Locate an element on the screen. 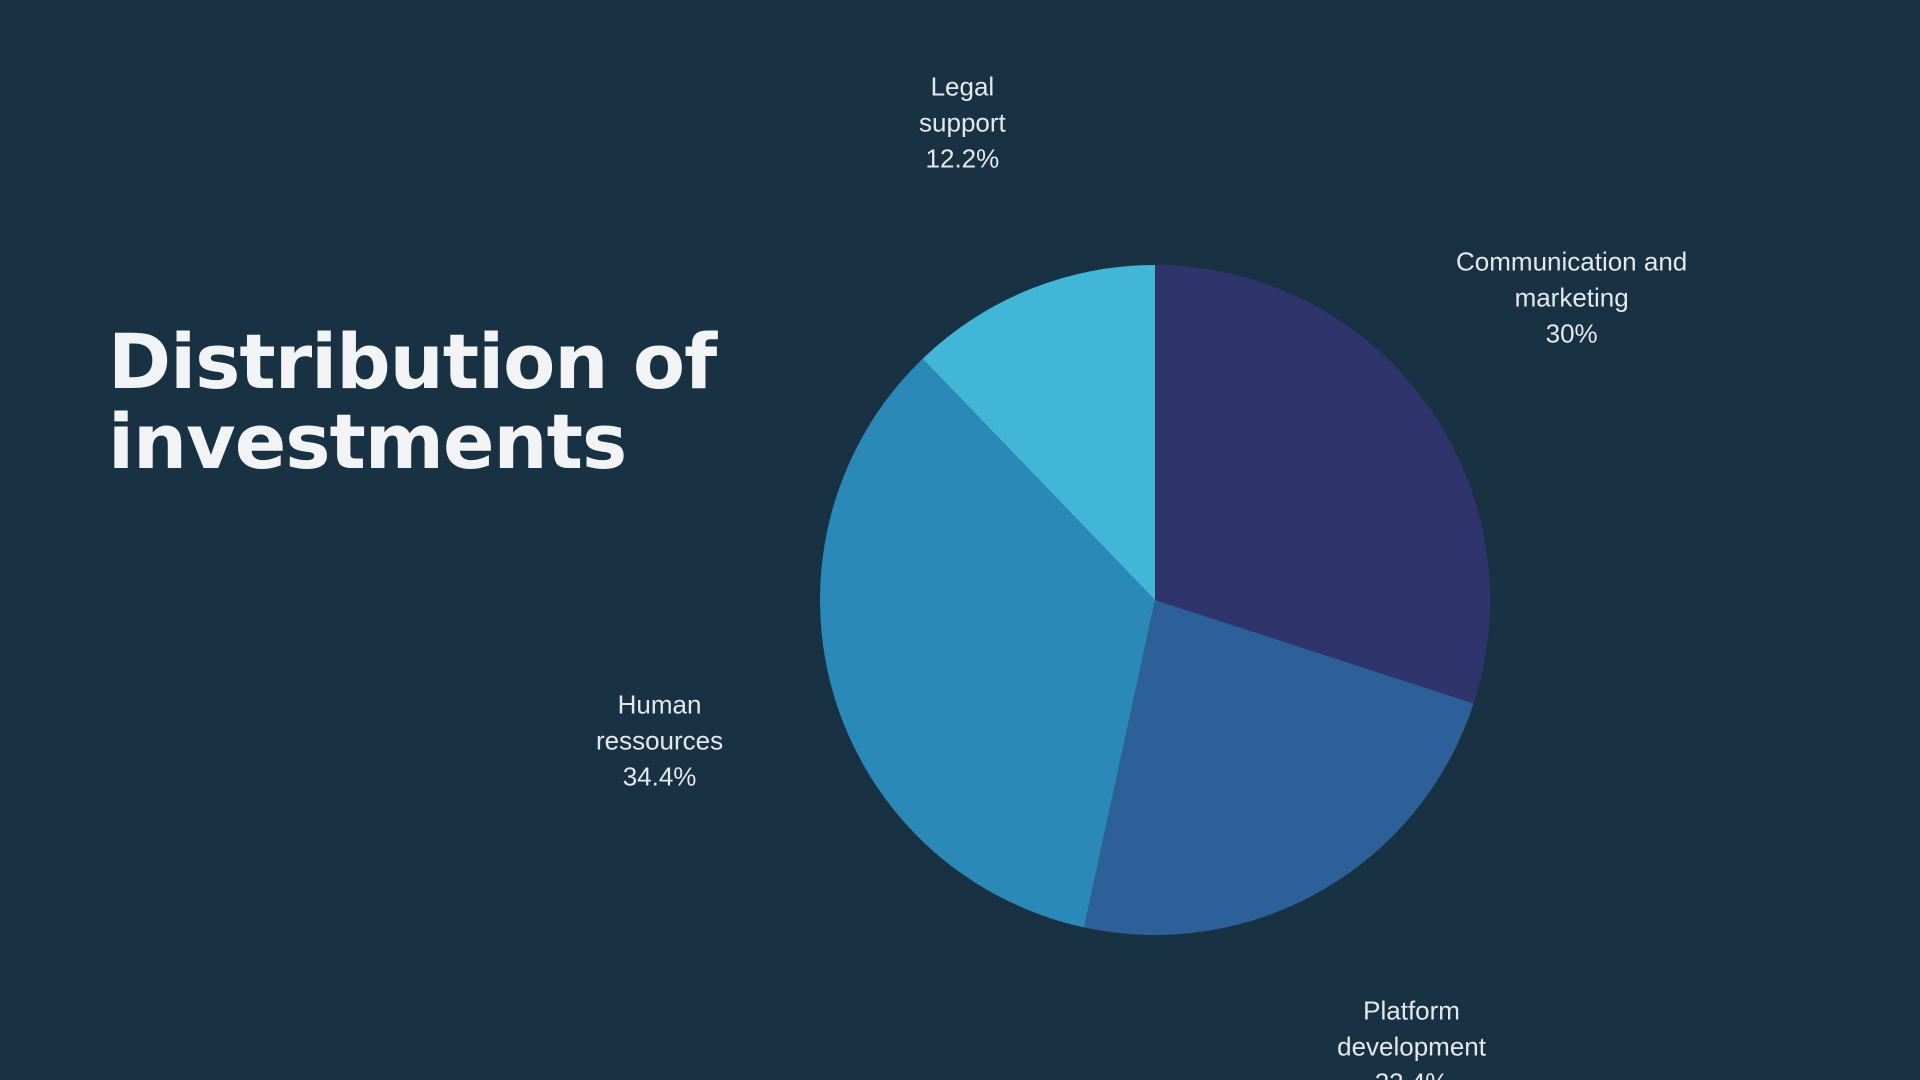  slice-label-2: Human ressources 34.4% is located at coordinates (659, 741).